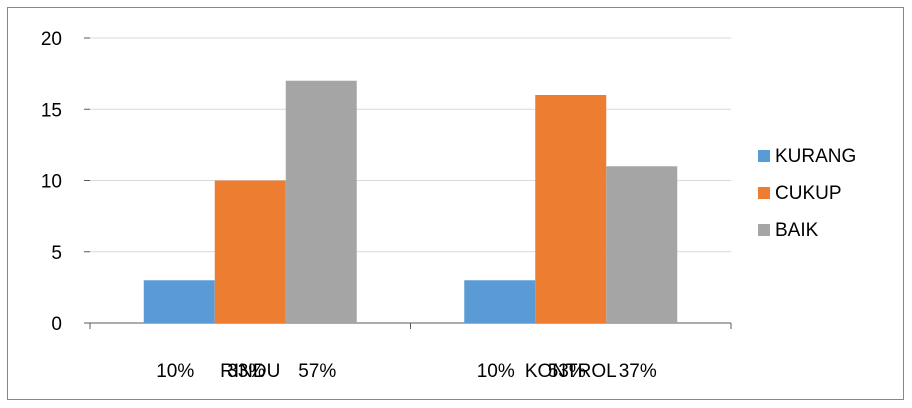  Describe the element at coordinates (56, 253) in the screenshot. I see `y-tick-label: 5` at that location.